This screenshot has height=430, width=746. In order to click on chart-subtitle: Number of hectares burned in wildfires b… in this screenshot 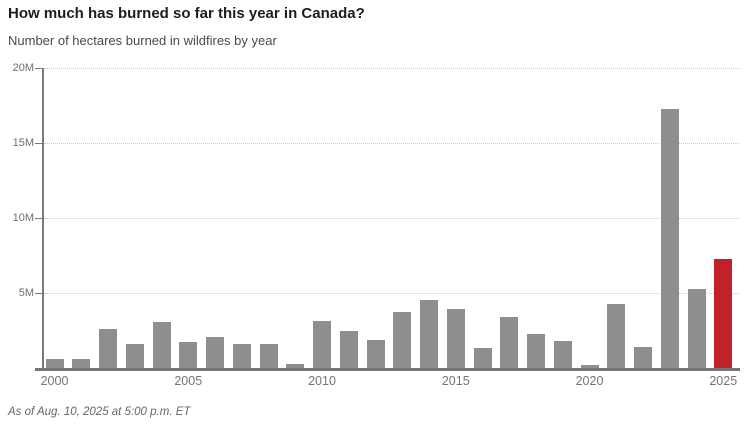, I will do `click(142, 40)`.